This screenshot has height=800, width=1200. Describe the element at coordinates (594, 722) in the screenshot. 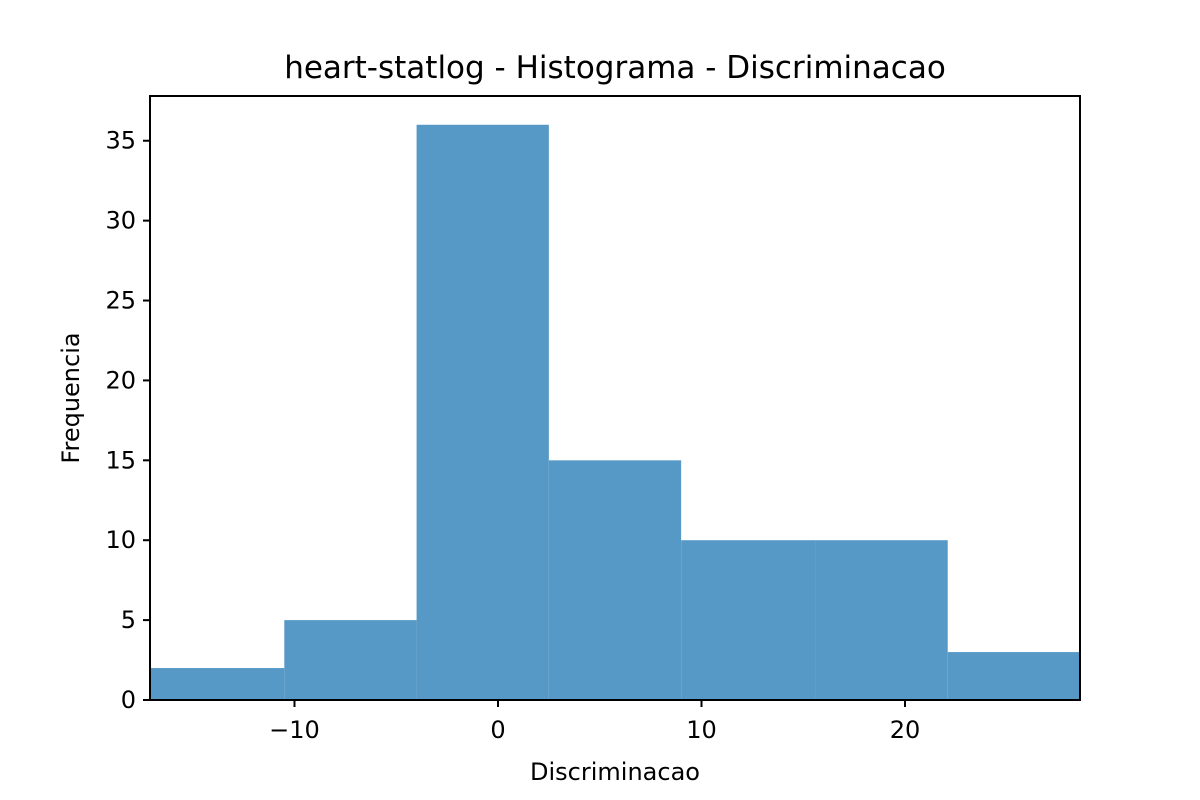

I see `x-axis: −10 0 10 20` at that location.